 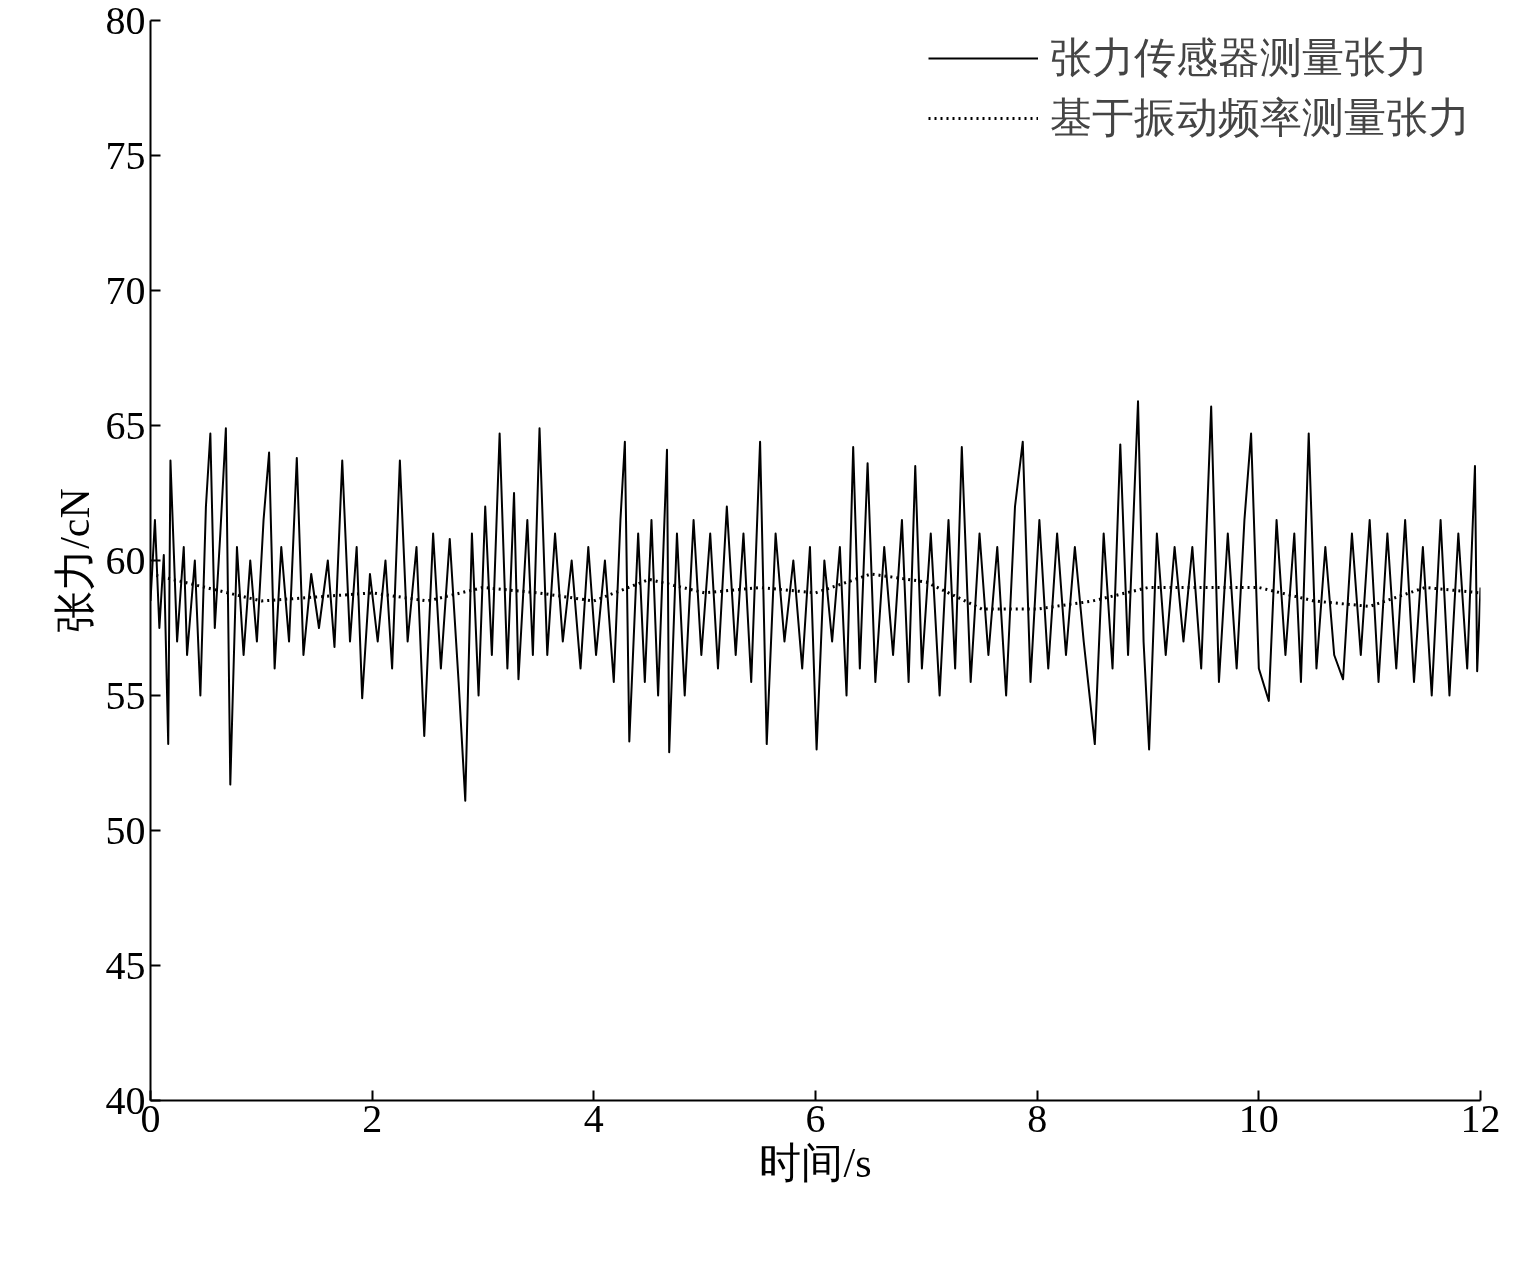 I want to click on legend-label: 张力传感器测量张力, so click(x=1239, y=58).